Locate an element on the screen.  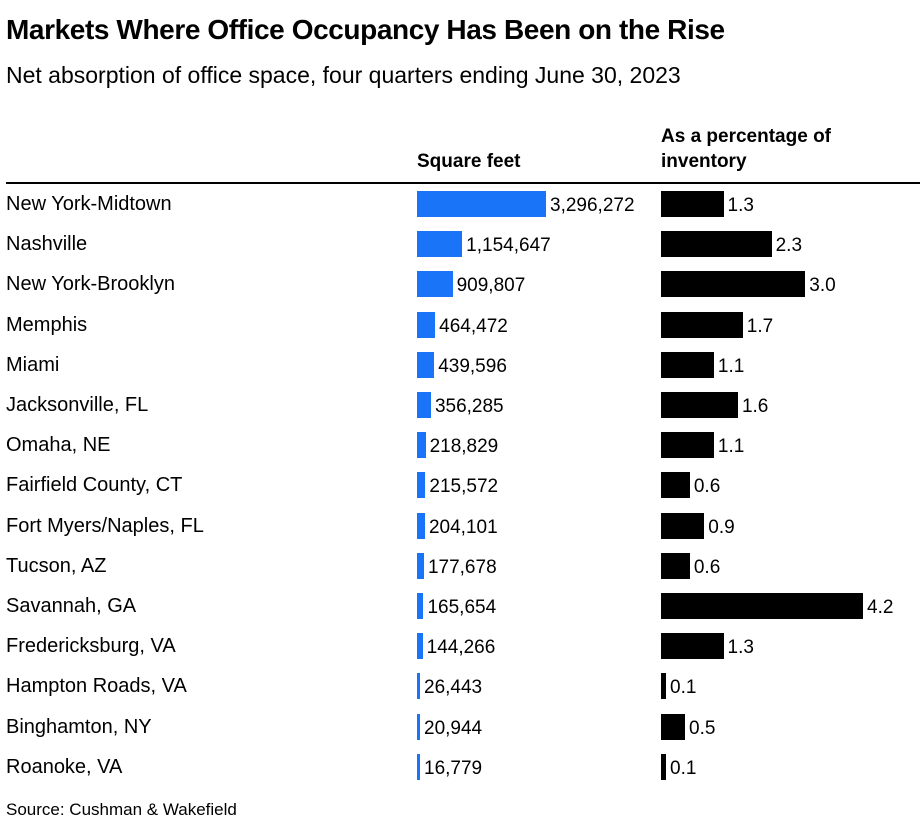
square-feet-value: 165,654 is located at coordinates (462, 607).